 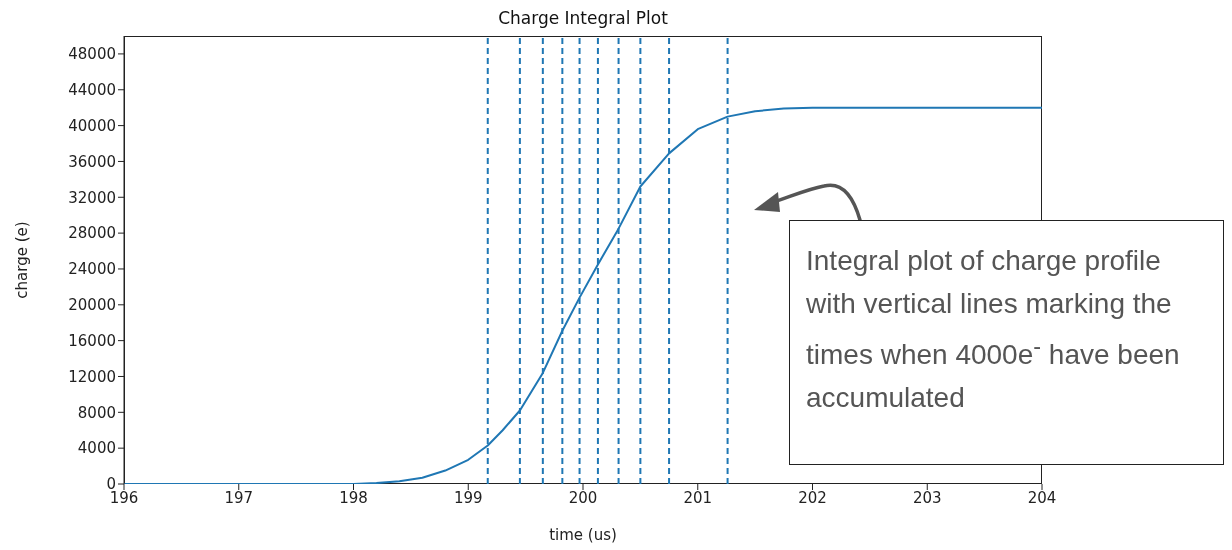 What do you see at coordinates (92, 233) in the screenshot?
I see `y-tick-label: 28000` at bounding box center [92, 233].